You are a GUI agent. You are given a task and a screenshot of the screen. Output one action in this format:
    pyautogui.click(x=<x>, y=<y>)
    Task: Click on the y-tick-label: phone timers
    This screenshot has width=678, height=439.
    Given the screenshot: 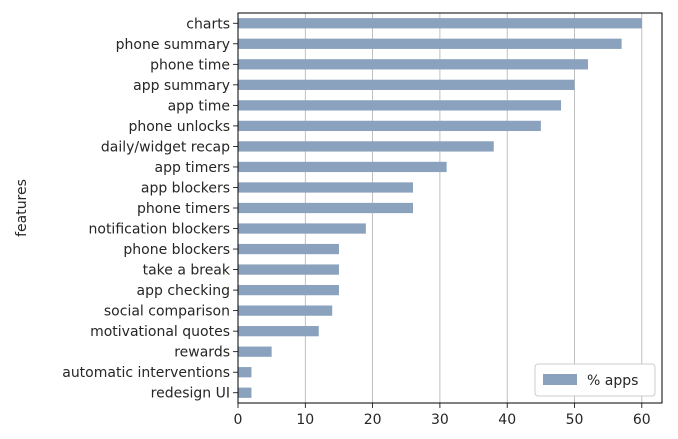 What is the action you would take?
    pyautogui.click(x=183, y=209)
    